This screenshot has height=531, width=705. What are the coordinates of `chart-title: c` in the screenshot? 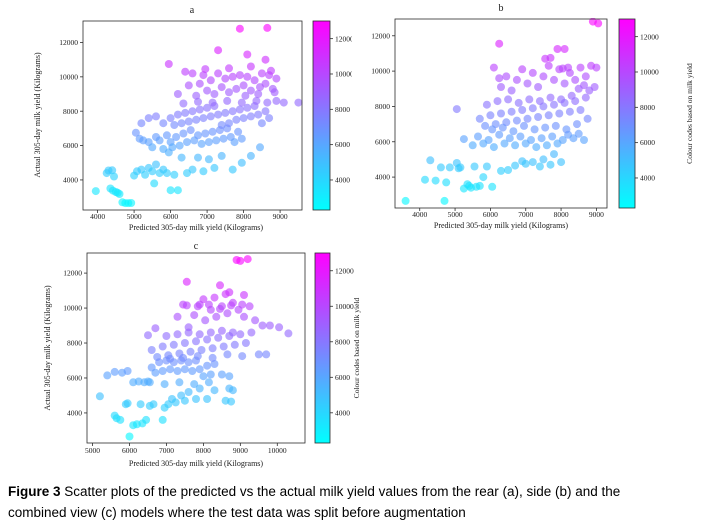 It's located at (196, 246).